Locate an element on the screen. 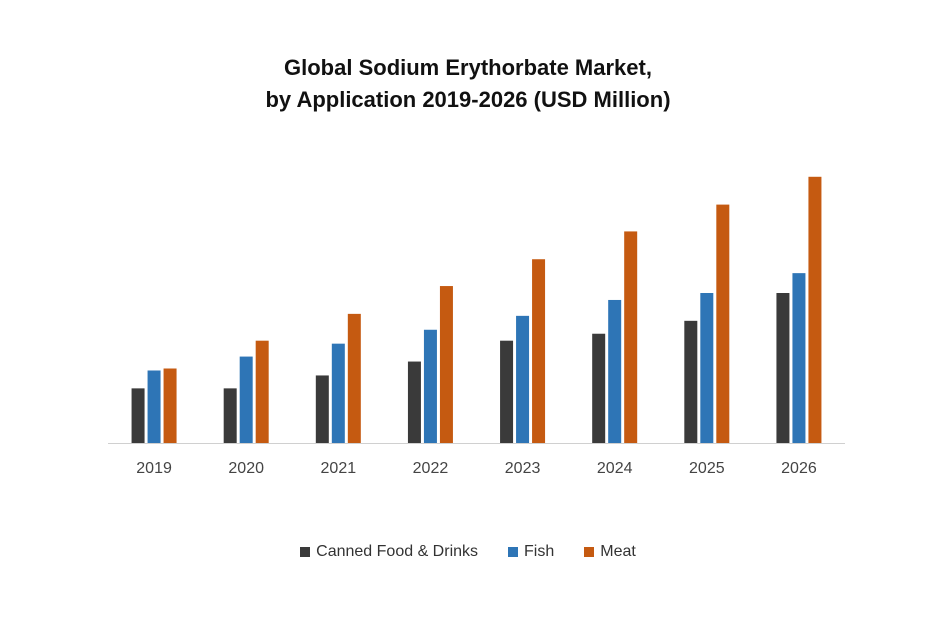 The width and height of the screenshot is (936, 624). bar-2021-fish is located at coordinates (338, 393).